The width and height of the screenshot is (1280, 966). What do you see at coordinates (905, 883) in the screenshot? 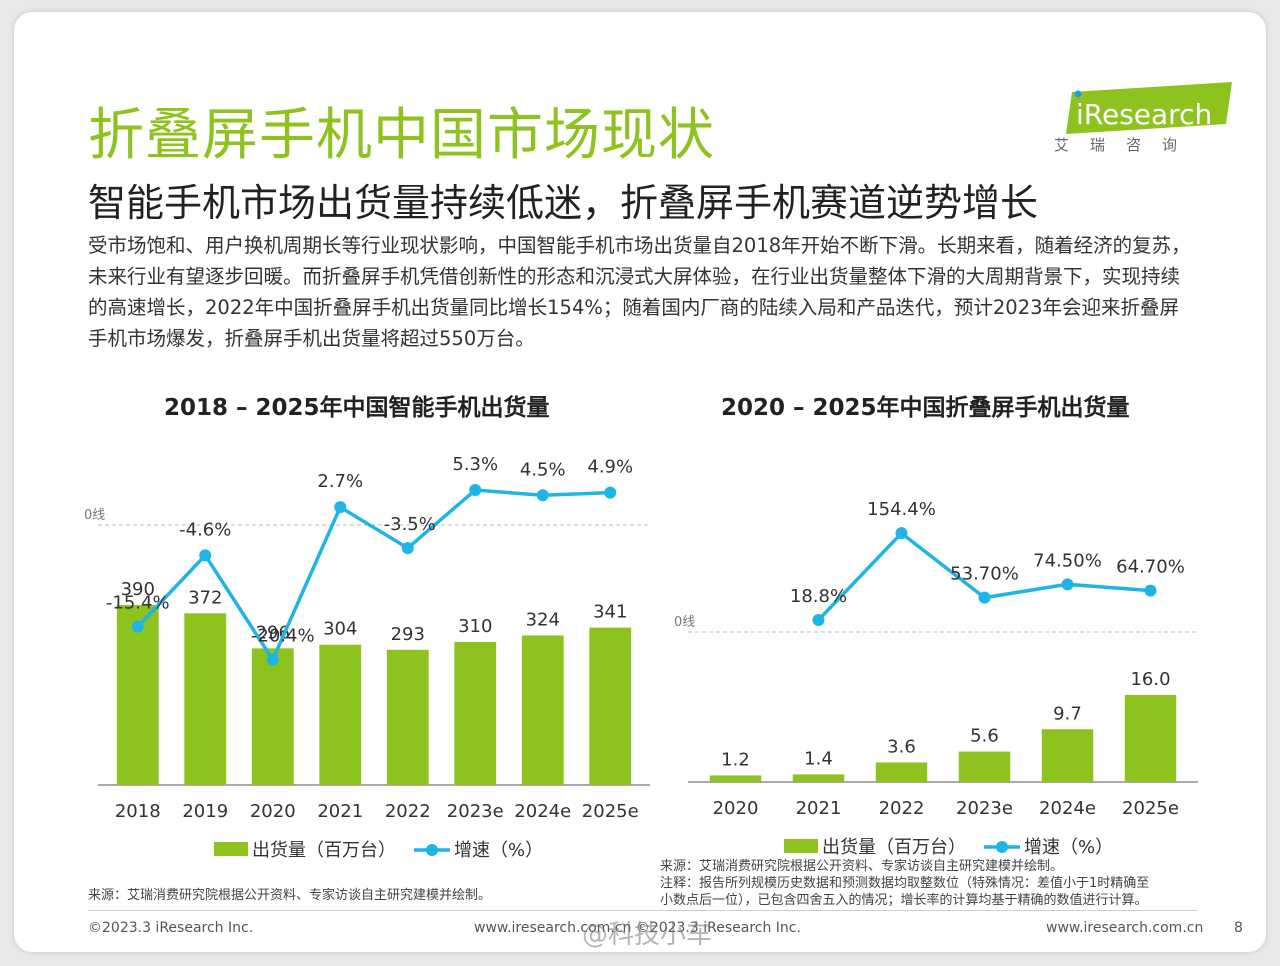
I see `note-right-1: 注释：报告所列规模历史数据和预测数据均取整数位（特殊情况：差值小于1时精确至` at bounding box center [905, 883].